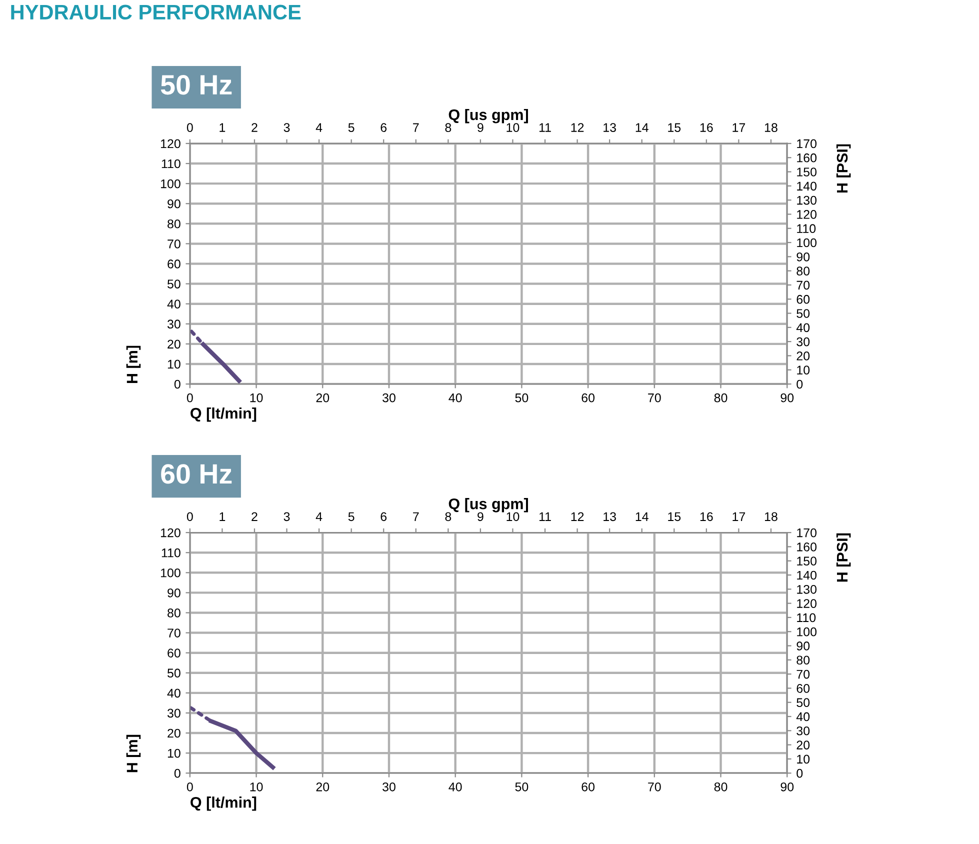 The height and width of the screenshot is (844, 979). Describe the element at coordinates (389, 787) in the screenshot. I see `x-tick-label: 30` at that location.